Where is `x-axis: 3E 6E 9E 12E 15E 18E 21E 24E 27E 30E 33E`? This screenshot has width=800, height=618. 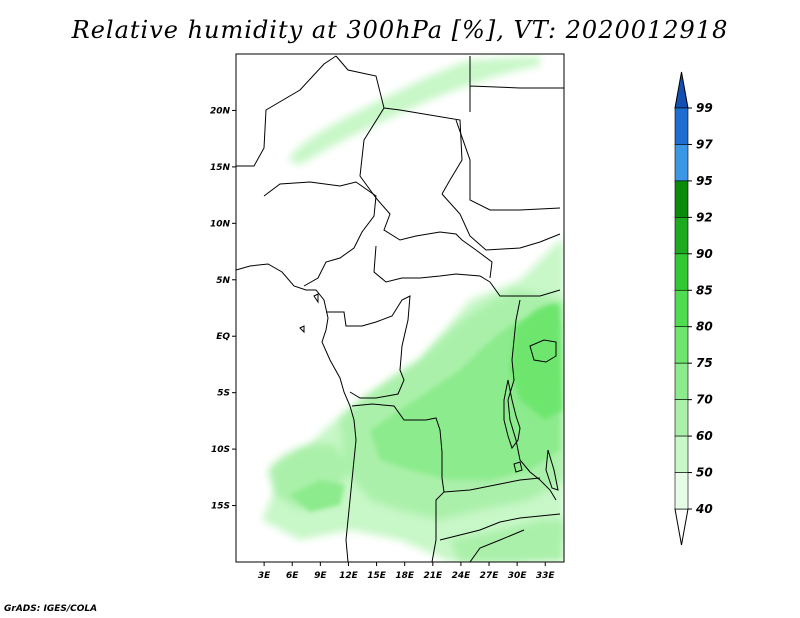 x-axis: 3E 6E 9E 12E 15E 18E 21E 24E 27E 30E 33E is located at coordinates (407, 571).